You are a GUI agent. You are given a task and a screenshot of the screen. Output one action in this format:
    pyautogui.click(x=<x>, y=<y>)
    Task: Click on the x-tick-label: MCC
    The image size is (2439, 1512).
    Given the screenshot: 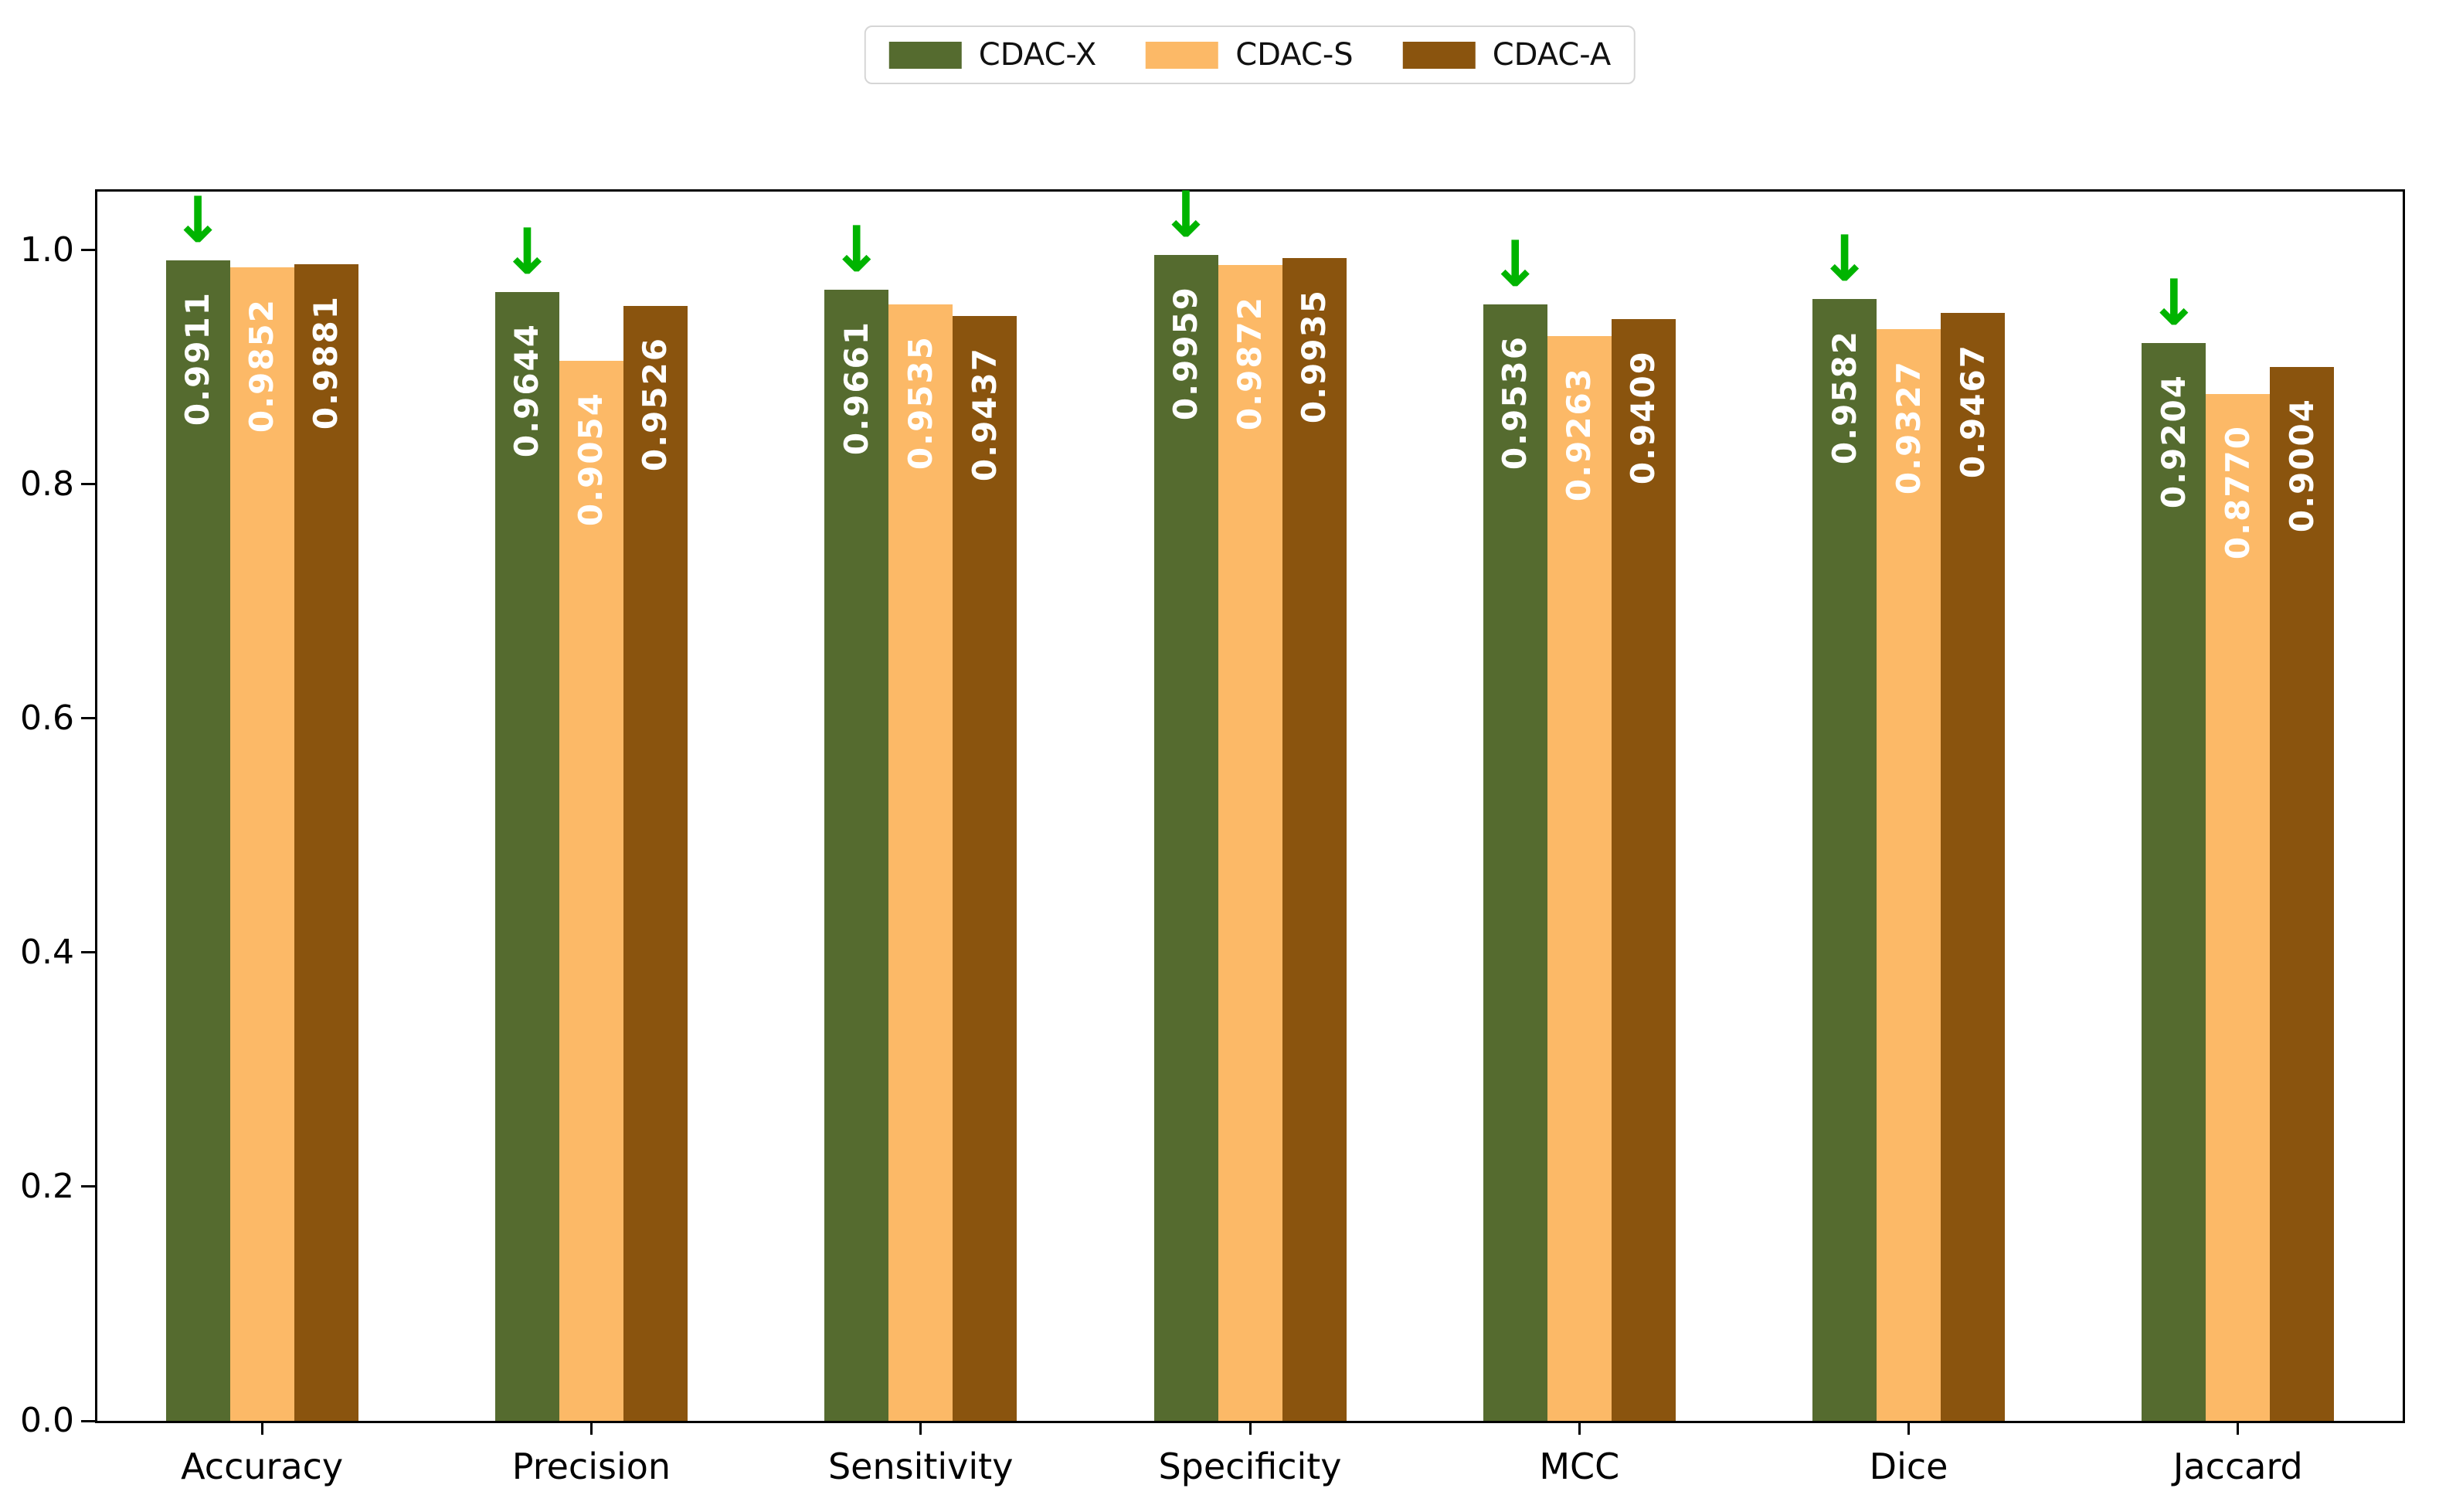 What is the action you would take?
    pyautogui.click(x=1579, y=1466)
    